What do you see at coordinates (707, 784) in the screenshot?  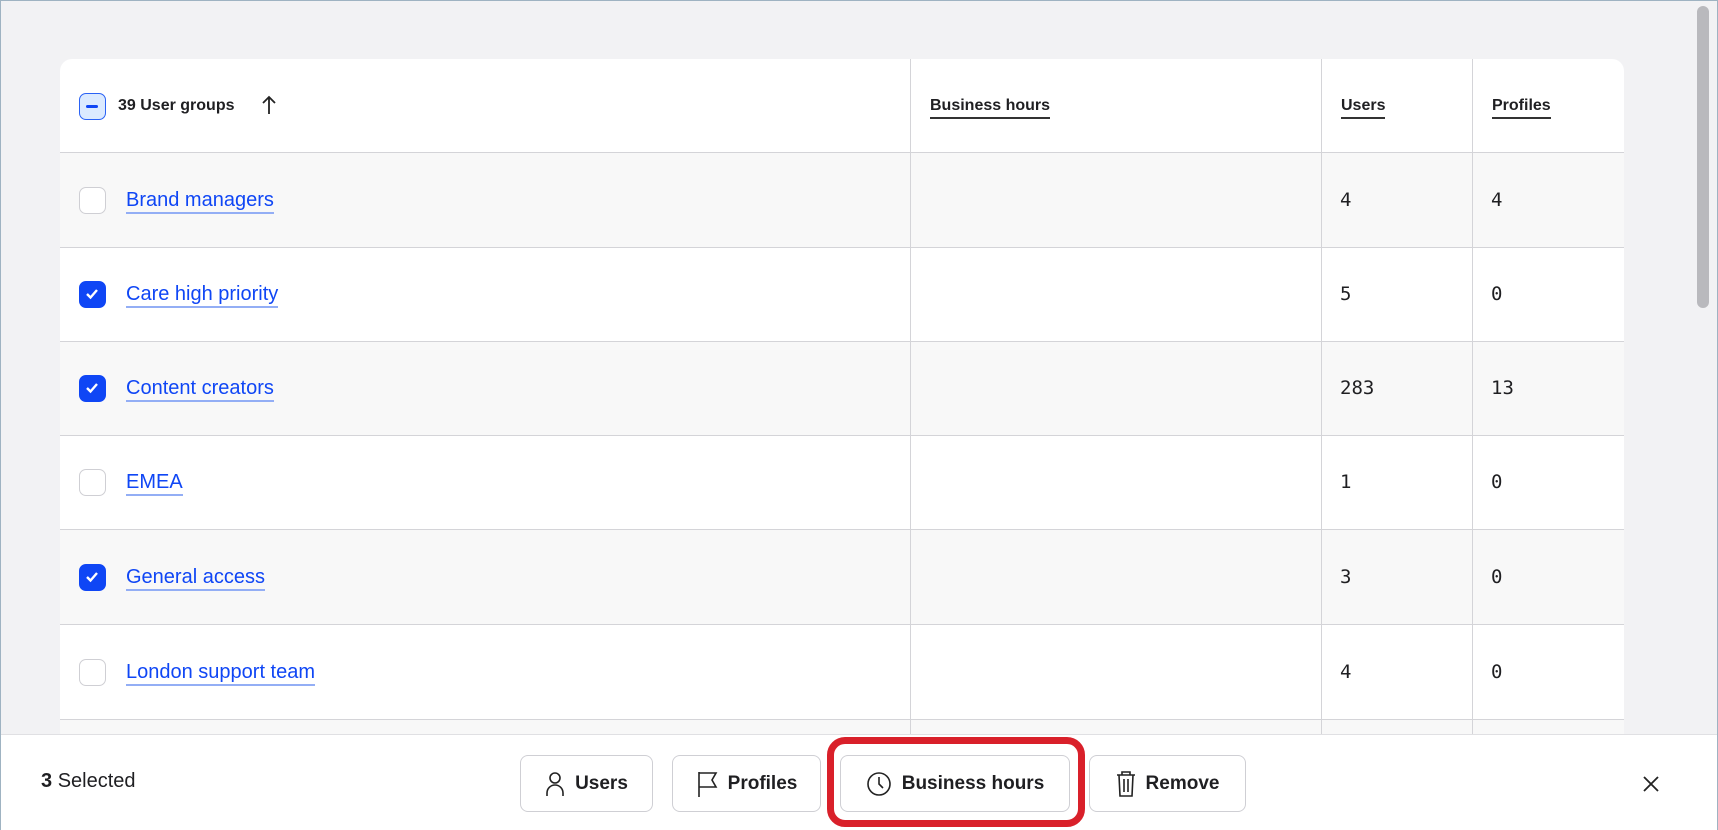 I see `flag-icon` at bounding box center [707, 784].